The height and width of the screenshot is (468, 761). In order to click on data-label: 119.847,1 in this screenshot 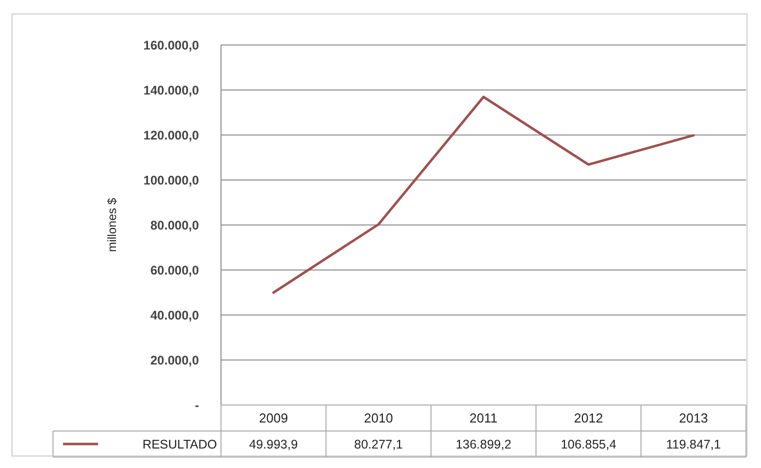, I will do `click(693, 444)`.